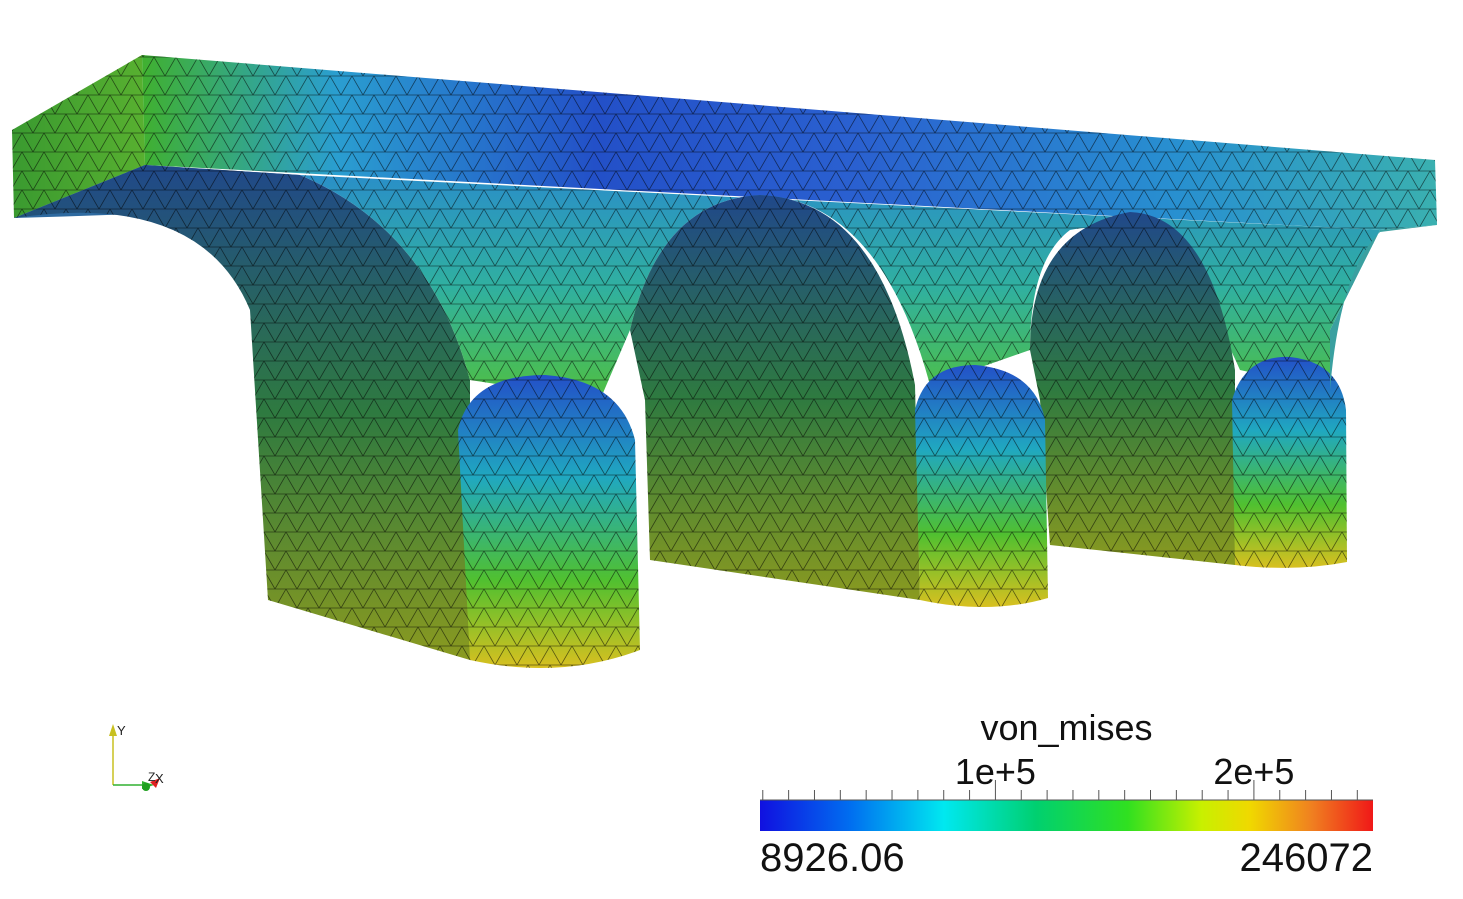 The width and height of the screenshot is (1463, 899). I want to click on colorbar-max-label: 246072, so click(1306, 858).